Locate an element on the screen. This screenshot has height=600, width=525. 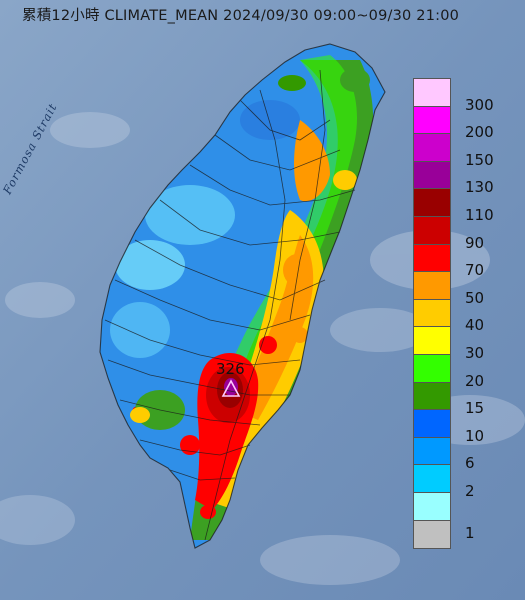
rainfall-legend is located at coordinates (432, 314).